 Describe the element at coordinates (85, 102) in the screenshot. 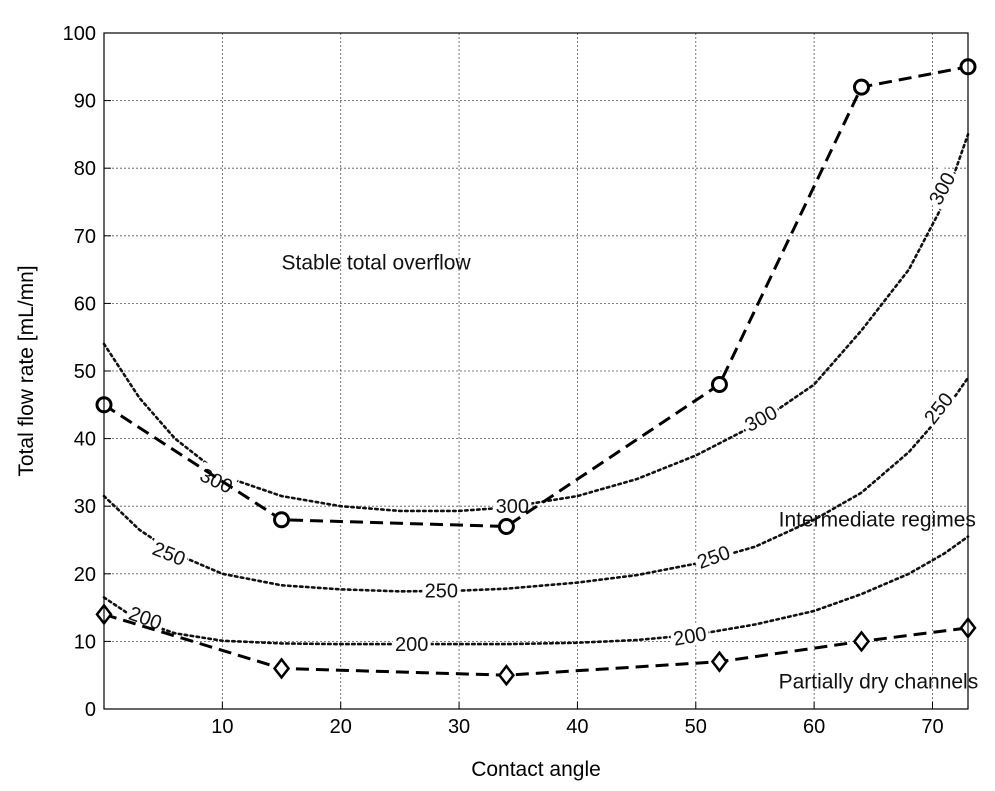

I see `y-tick-label: 90` at that location.